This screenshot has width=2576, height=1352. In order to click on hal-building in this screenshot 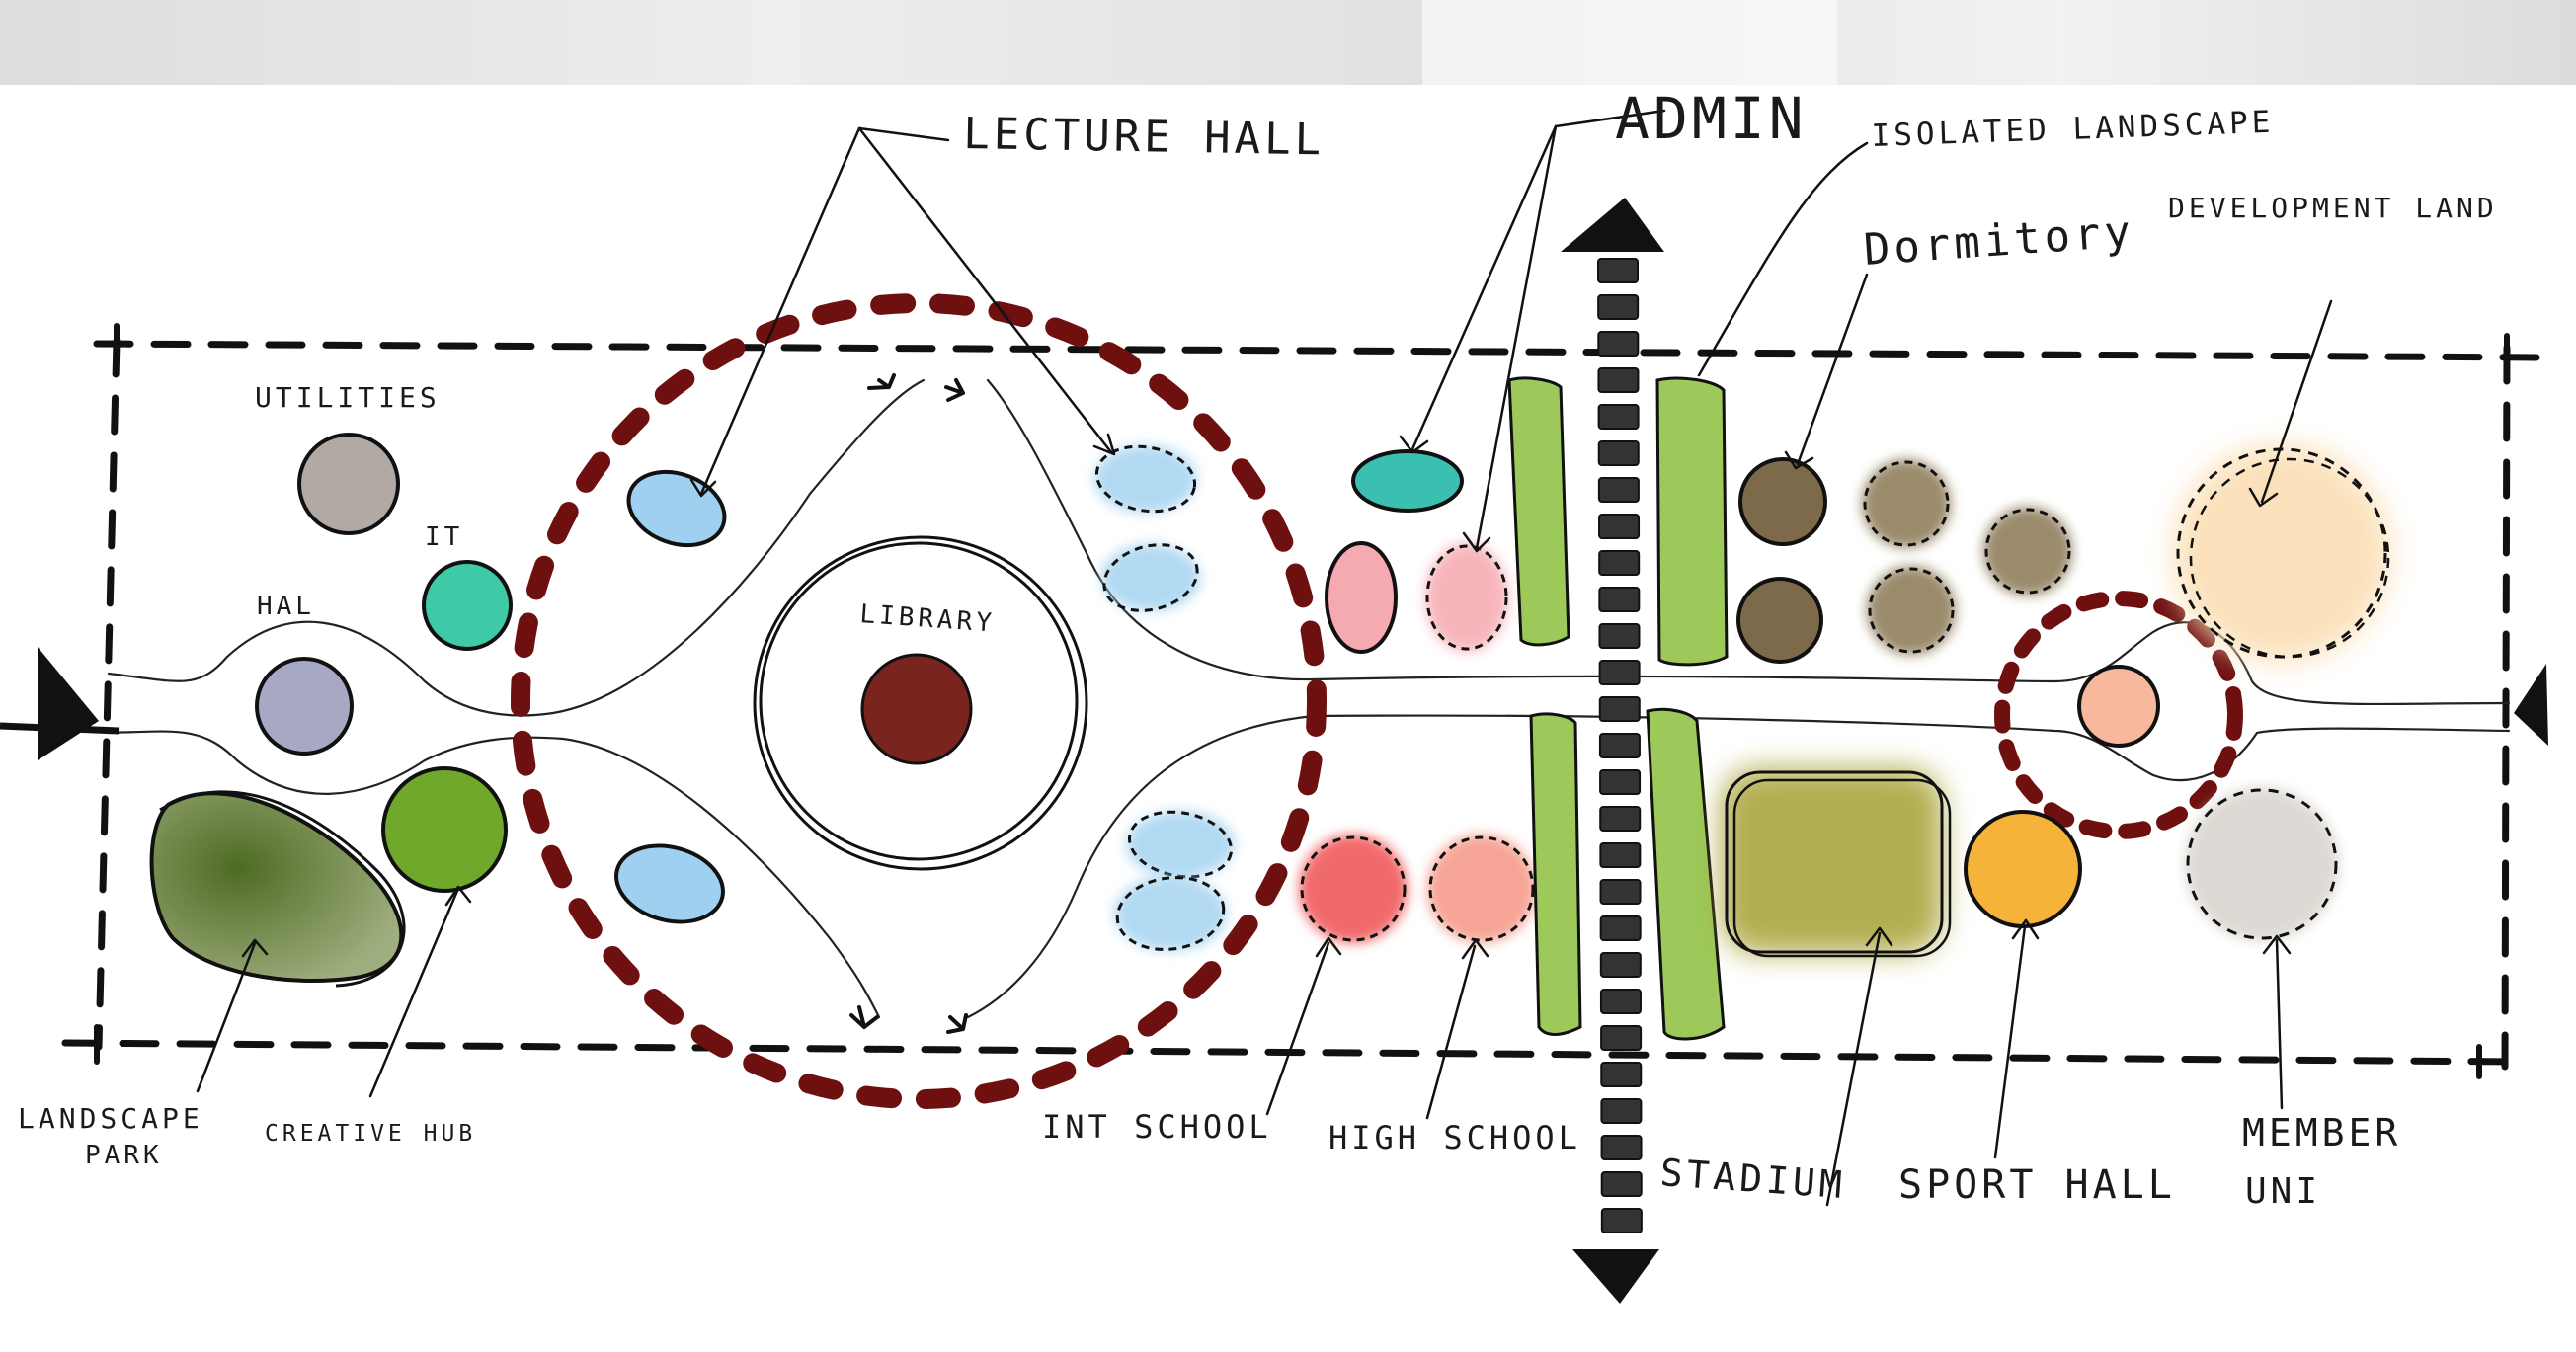, I will do `click(304, 706)`.